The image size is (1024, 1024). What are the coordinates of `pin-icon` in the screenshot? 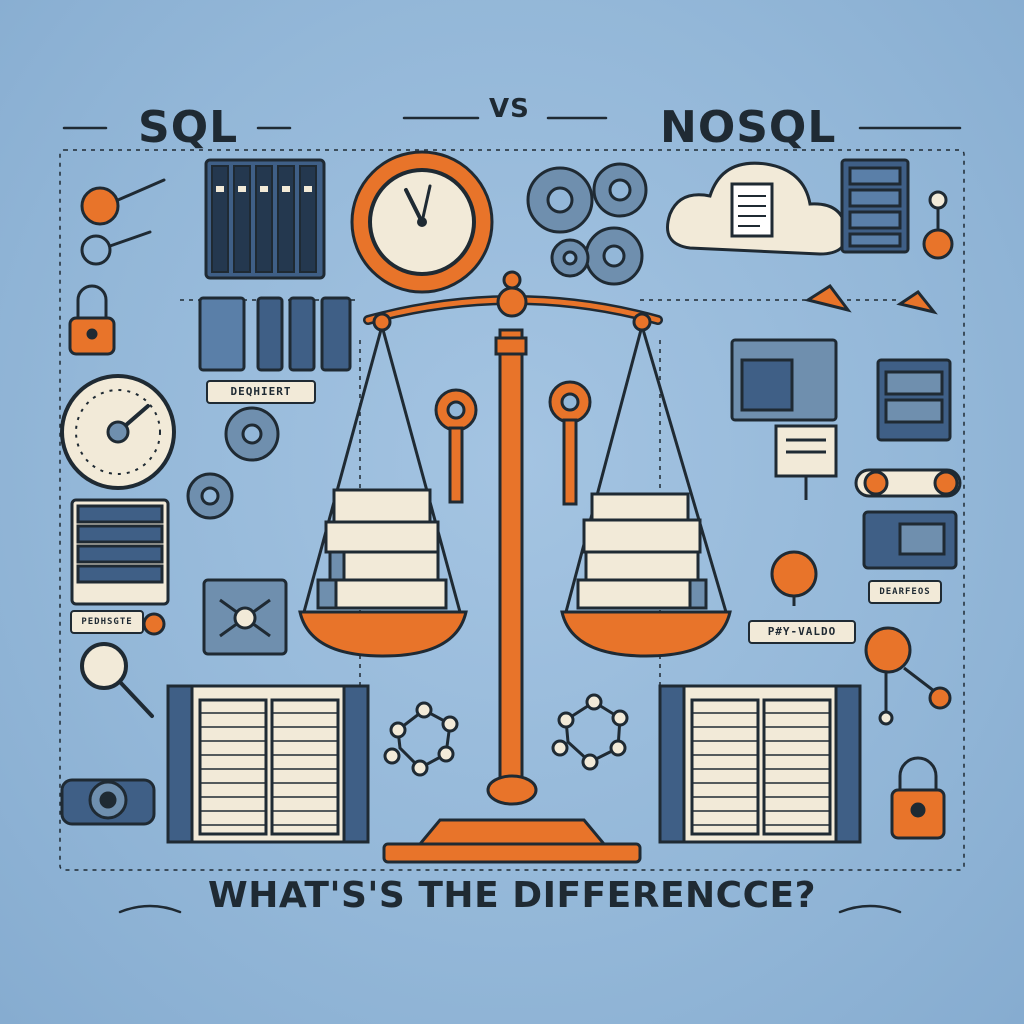 It's located at (794, 578).